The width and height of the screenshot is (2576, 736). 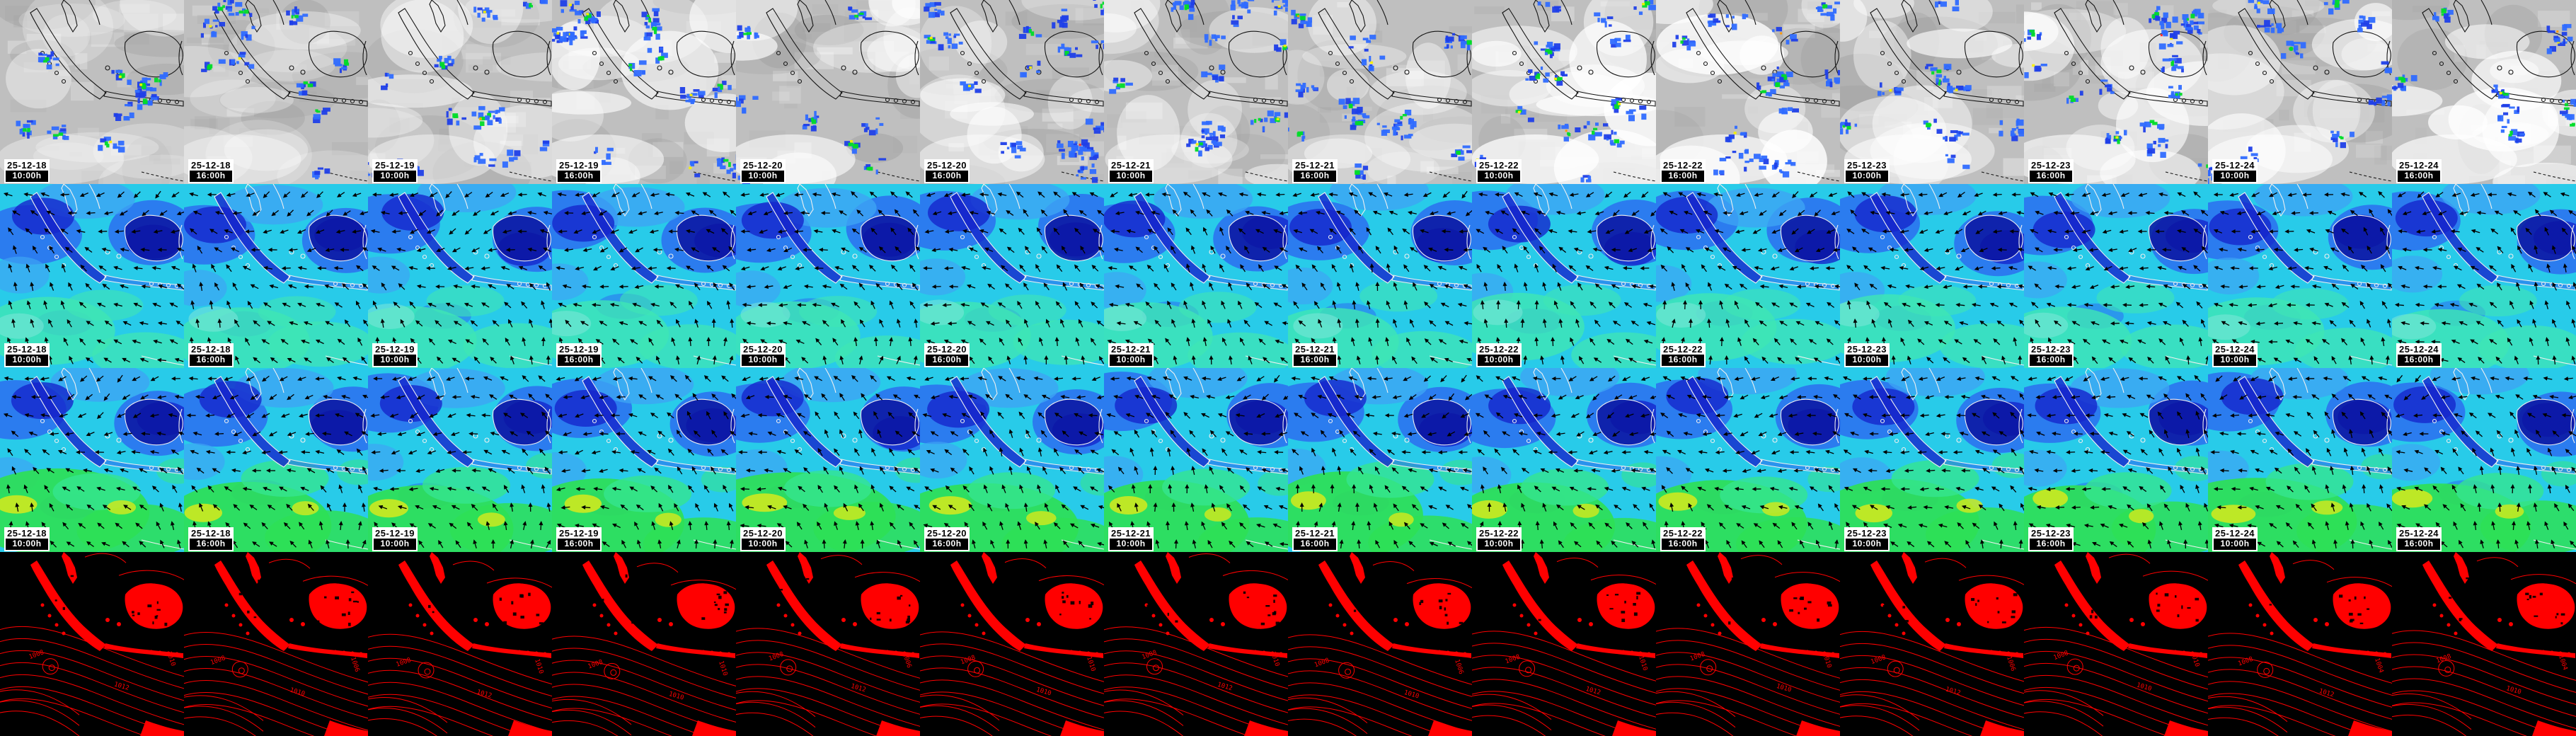 I want to click on satellite-precipitation-map, so click(x=1012, y=92).